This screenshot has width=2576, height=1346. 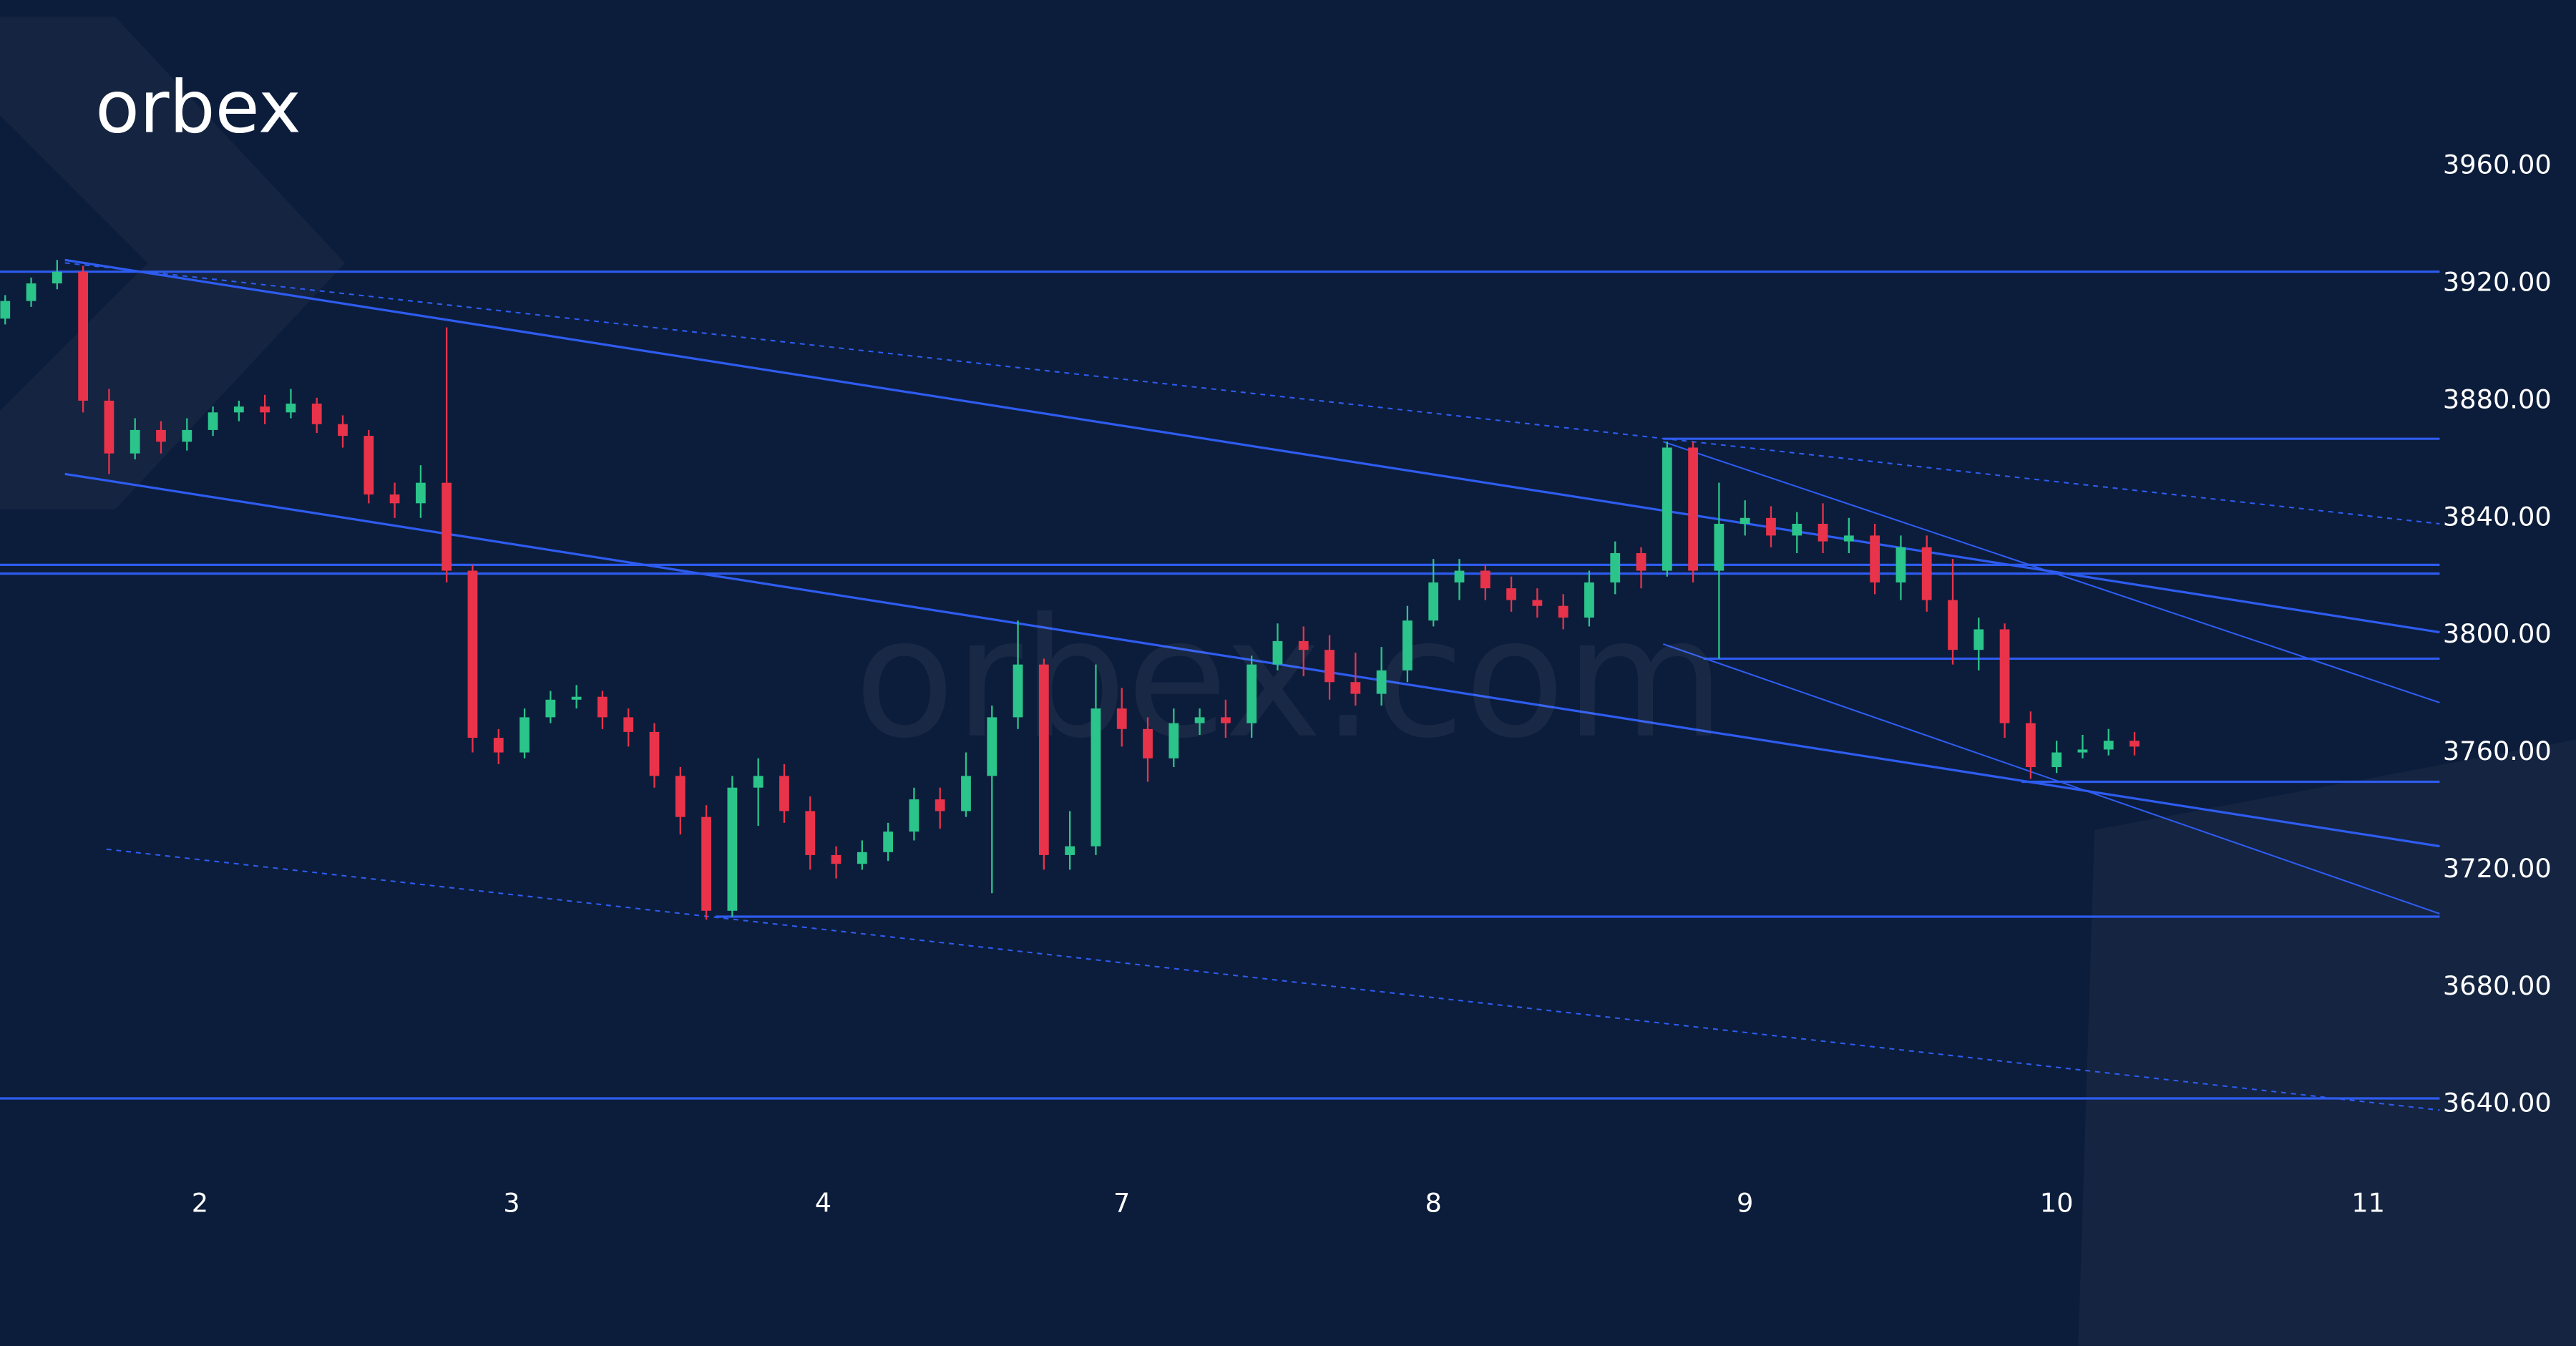 What do you see at coordinates (1121, 1203) in the screenshot?
I see `x-tick-label: 7` at bounding box center [1121, 1203].